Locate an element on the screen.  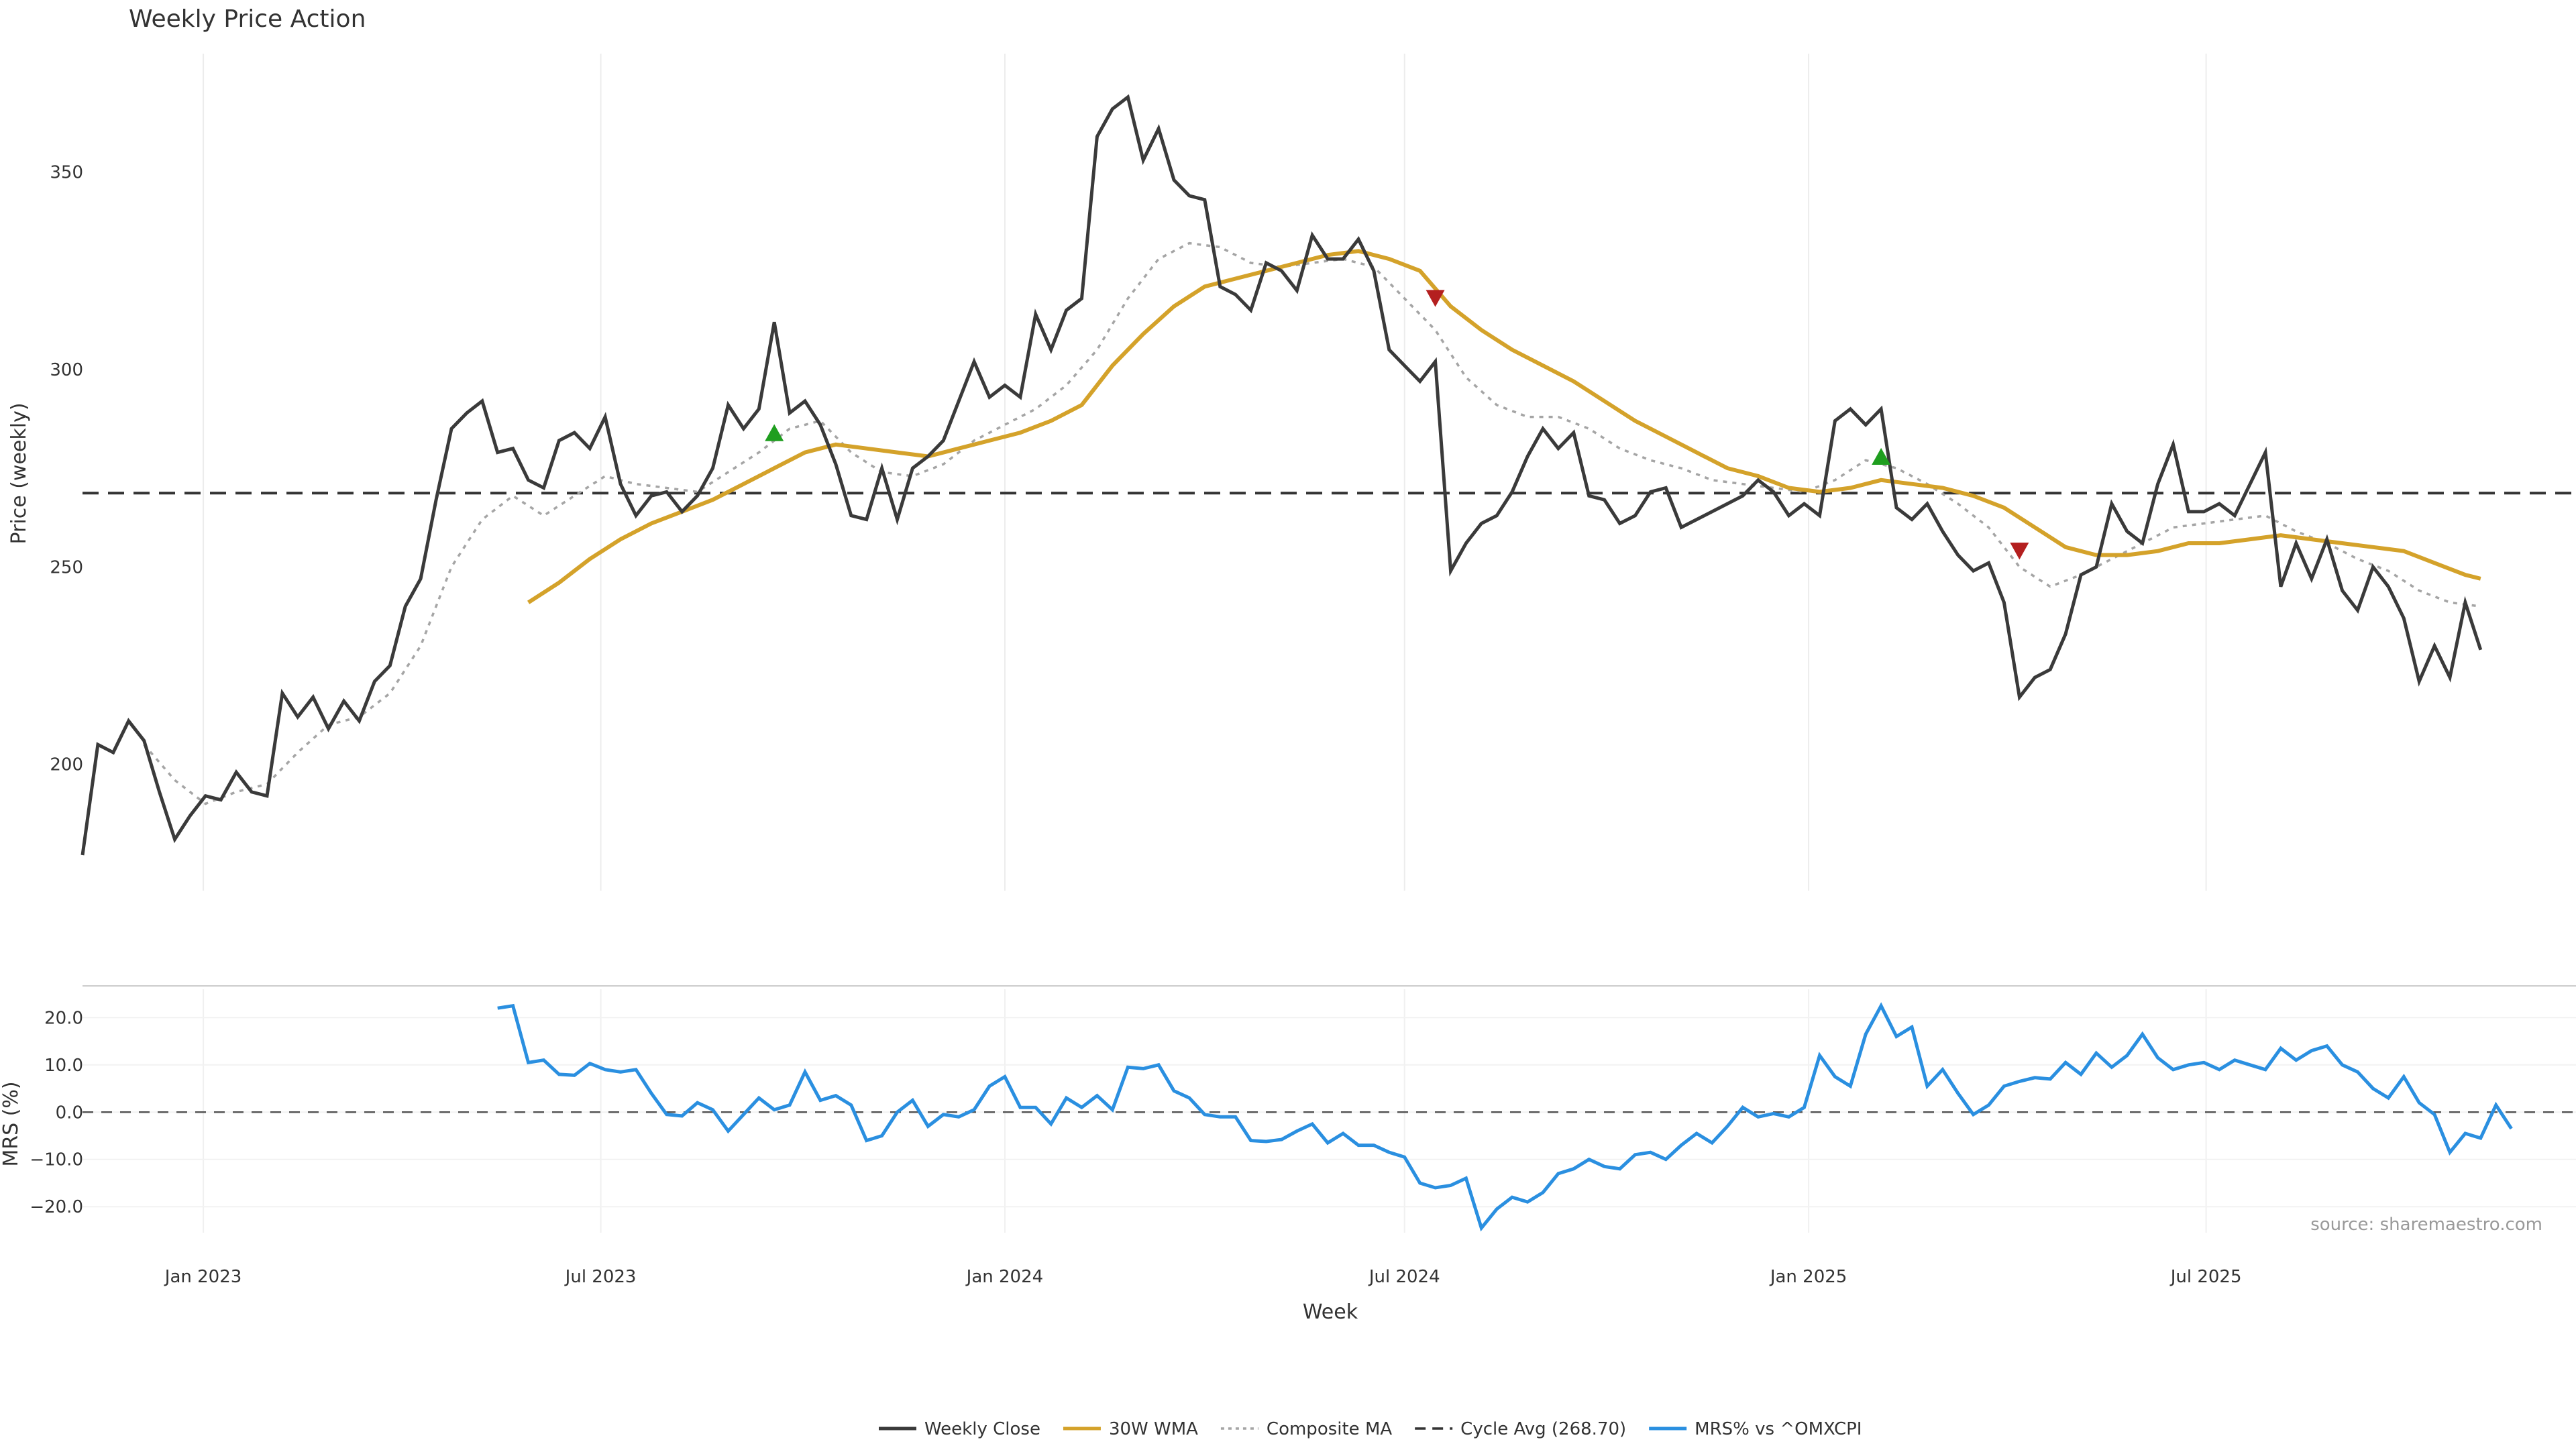
mrs-y-axis: −20.0 −10.0 0.0 10.0 20.0 is located at coordinates (56, 1112).